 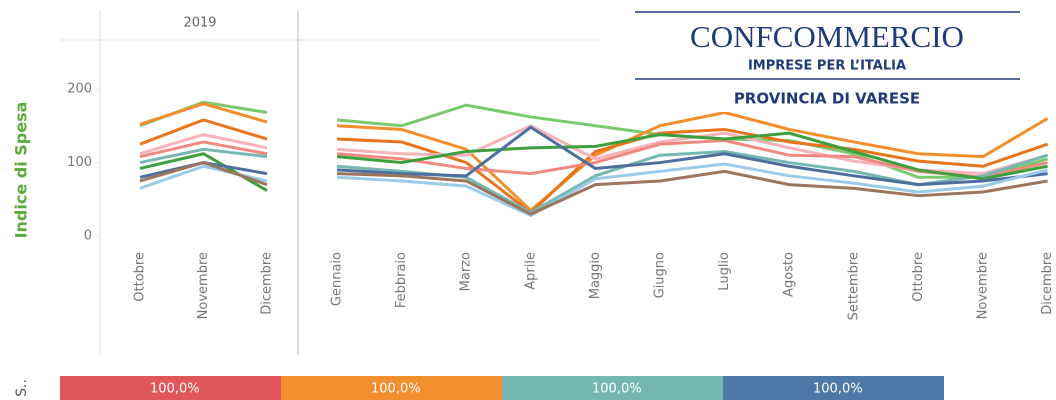 I want to click on x-tick-label: Luglio, so click(x=724, y=271).